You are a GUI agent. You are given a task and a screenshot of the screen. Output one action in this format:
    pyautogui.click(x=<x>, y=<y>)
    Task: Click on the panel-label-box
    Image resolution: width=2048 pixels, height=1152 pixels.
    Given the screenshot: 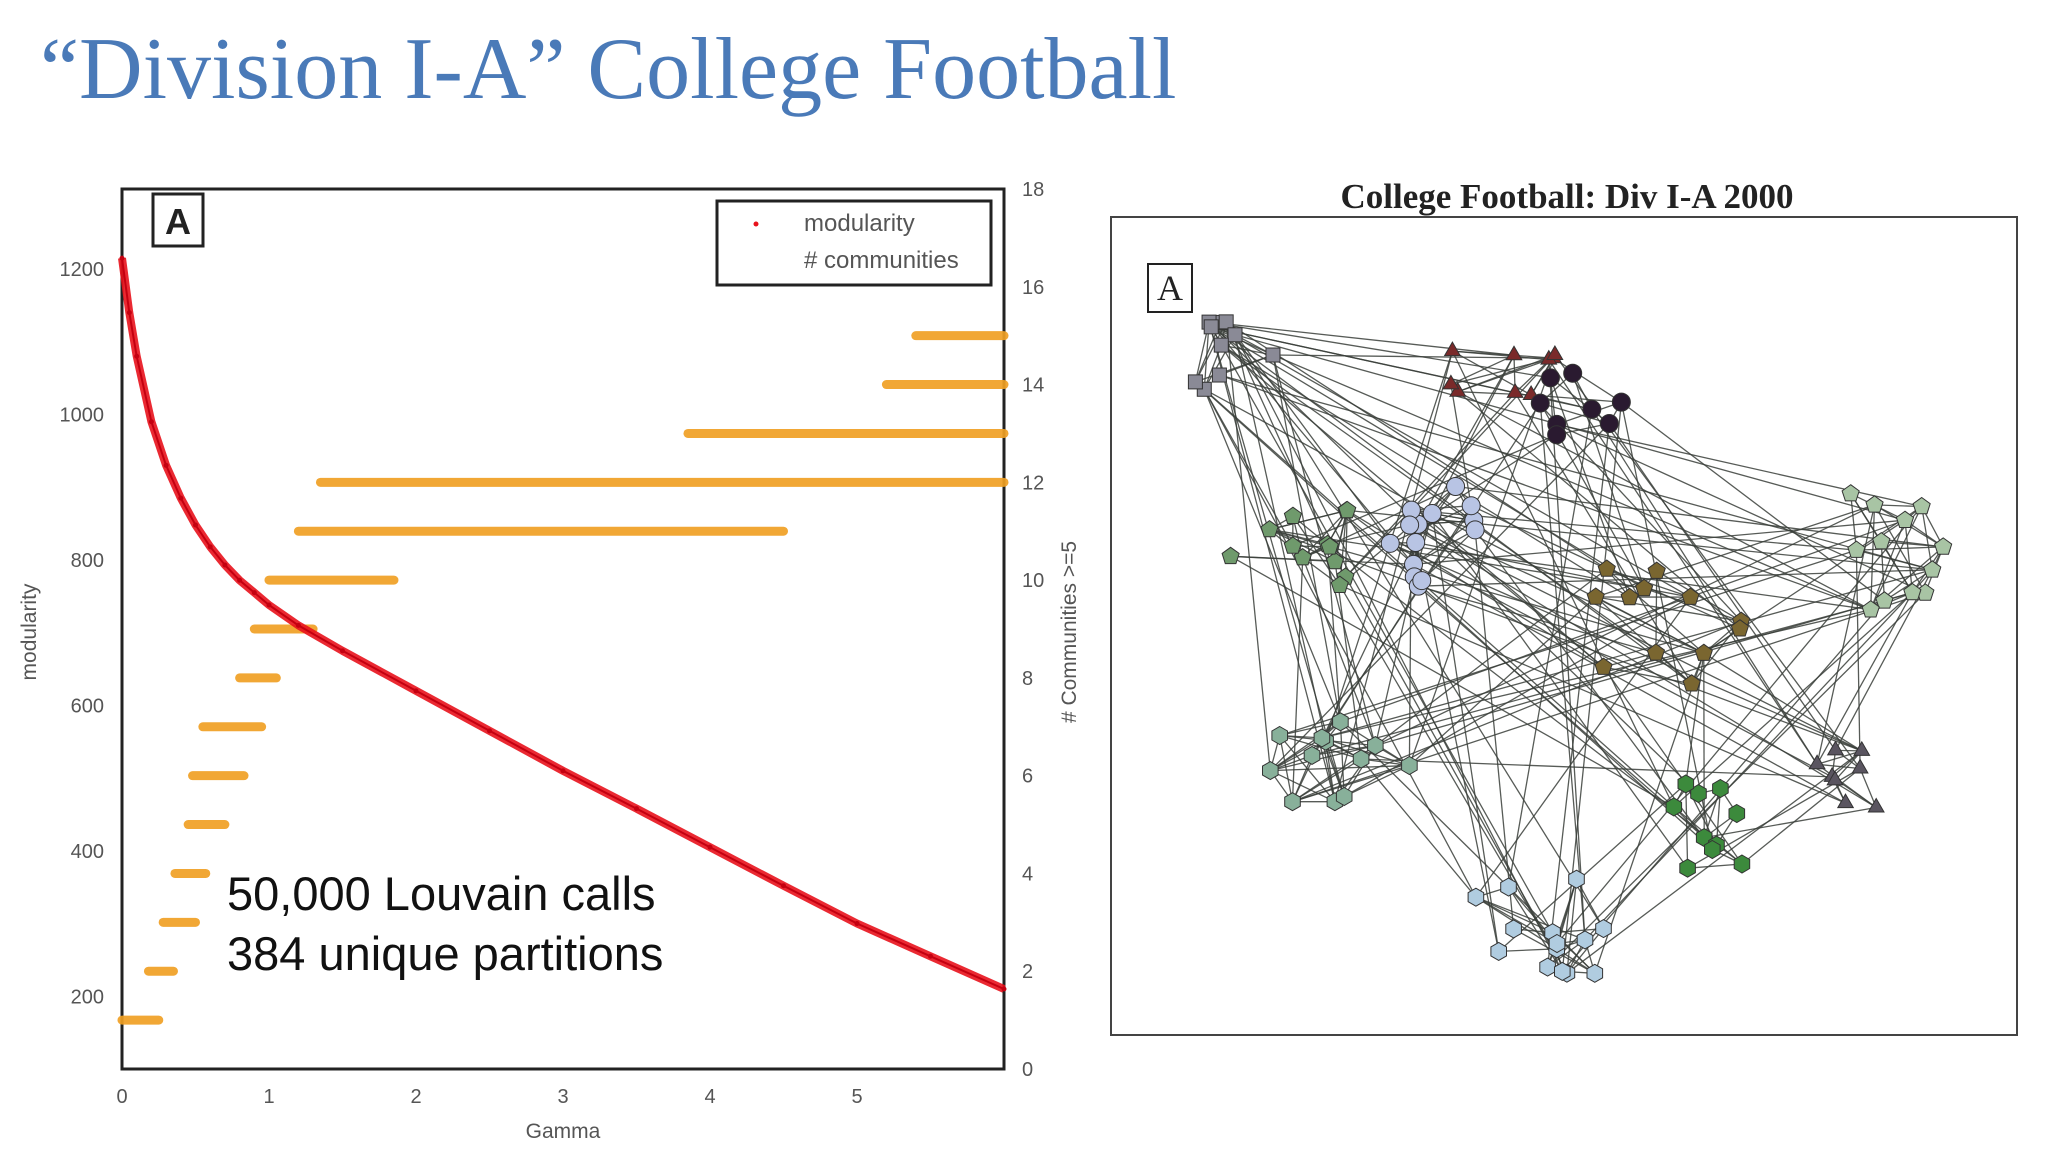 What is the action you would take?
    pyautogui.click(x=178, y=220)
    